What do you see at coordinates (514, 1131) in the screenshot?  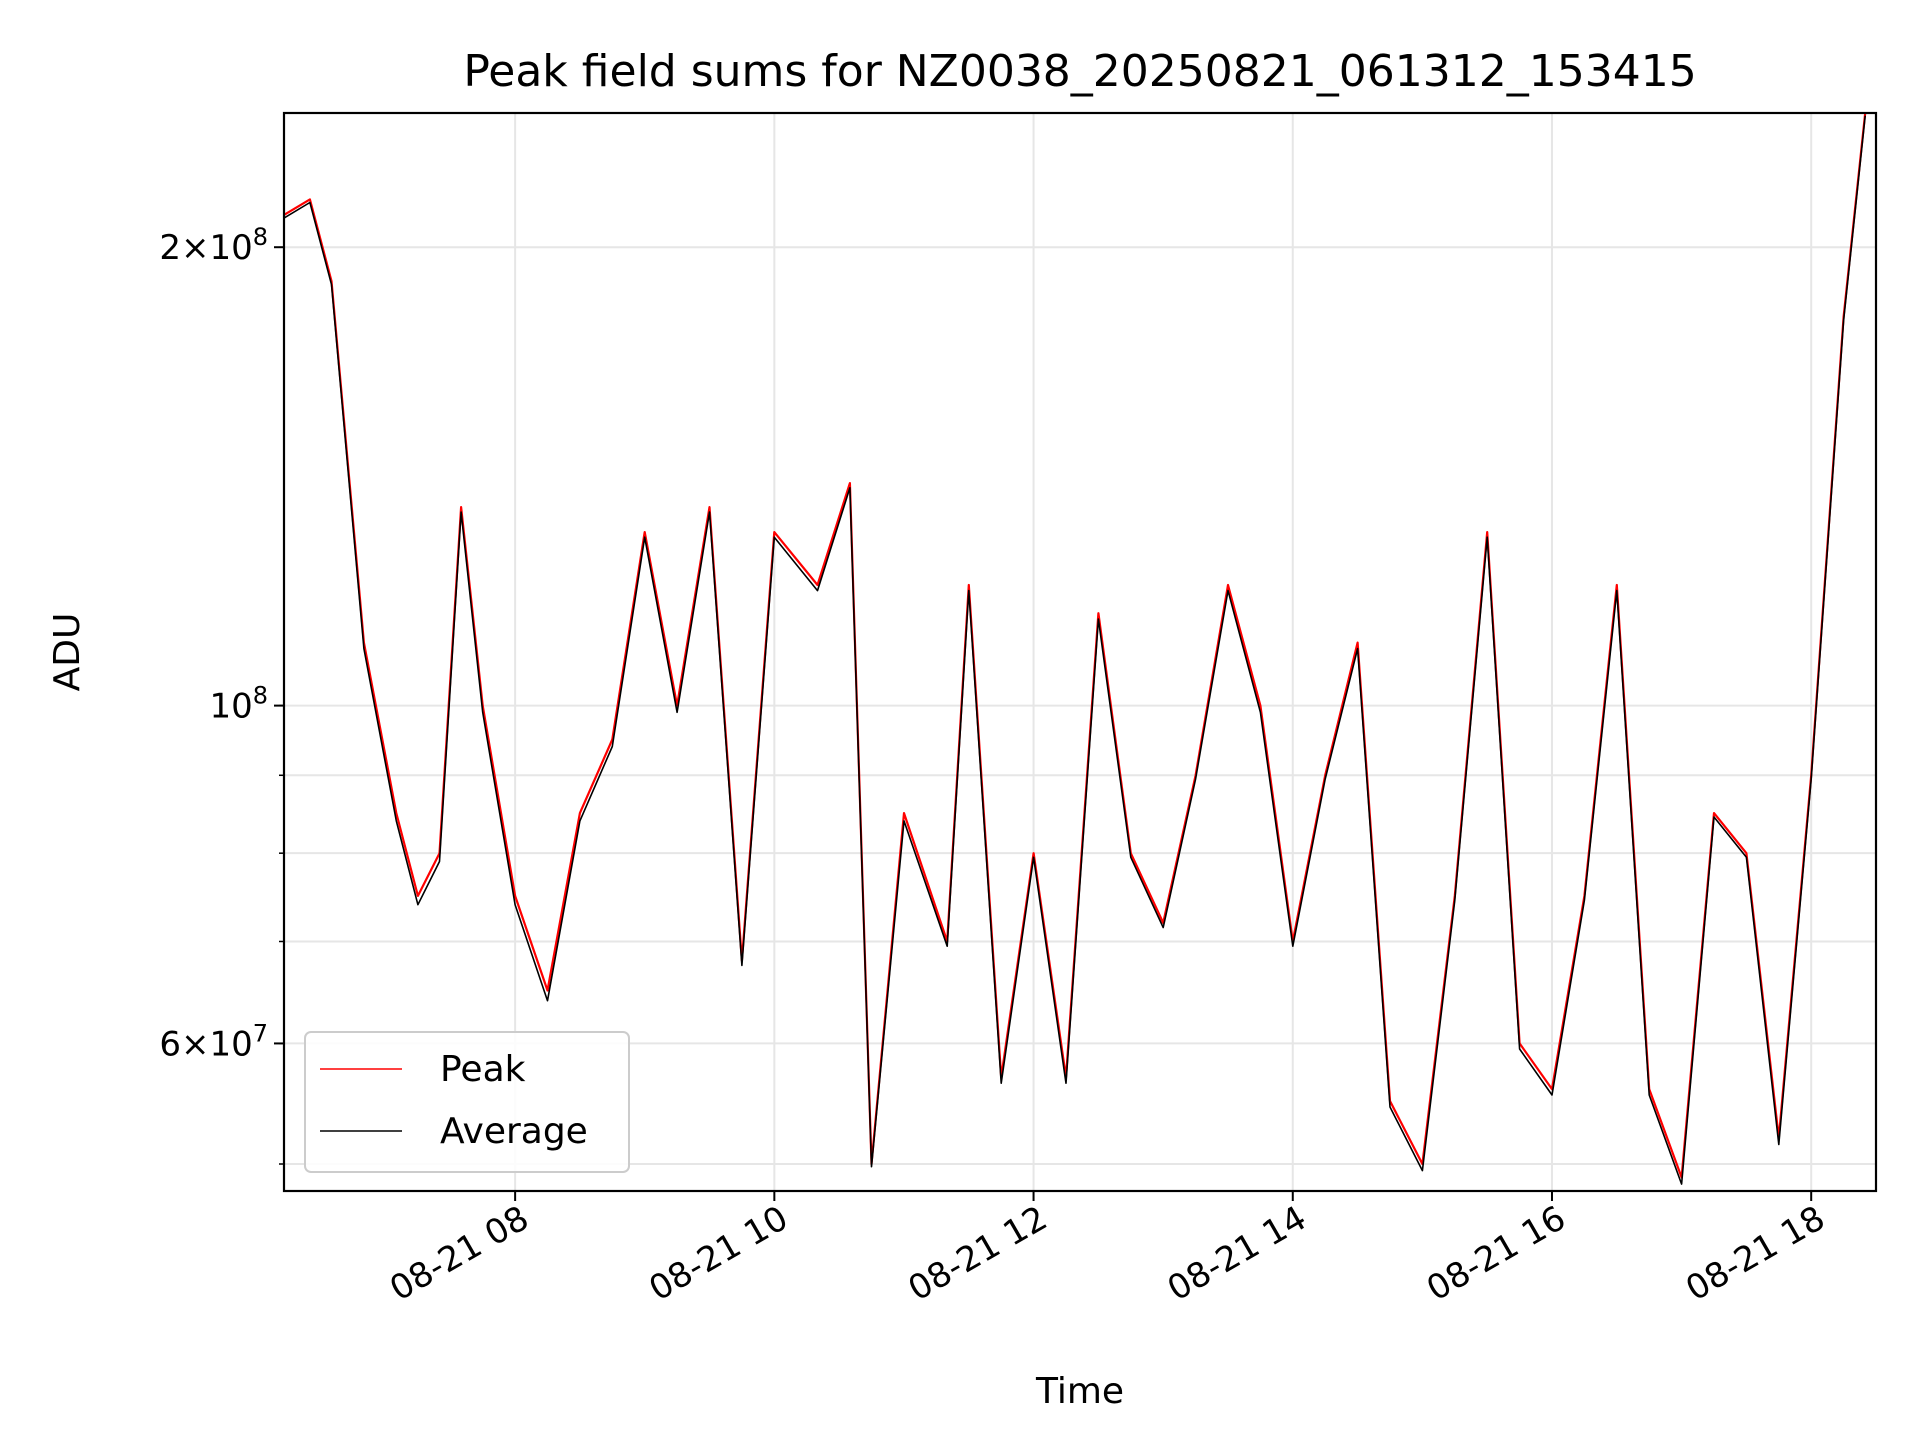 I see `legend-label-average: Average` at bounding box center [514, 1131].